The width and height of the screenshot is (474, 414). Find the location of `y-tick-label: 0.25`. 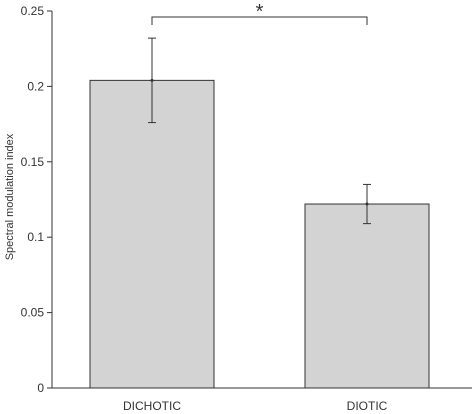

y-tick-label: 0.25 is located at coordinates (33, 11).